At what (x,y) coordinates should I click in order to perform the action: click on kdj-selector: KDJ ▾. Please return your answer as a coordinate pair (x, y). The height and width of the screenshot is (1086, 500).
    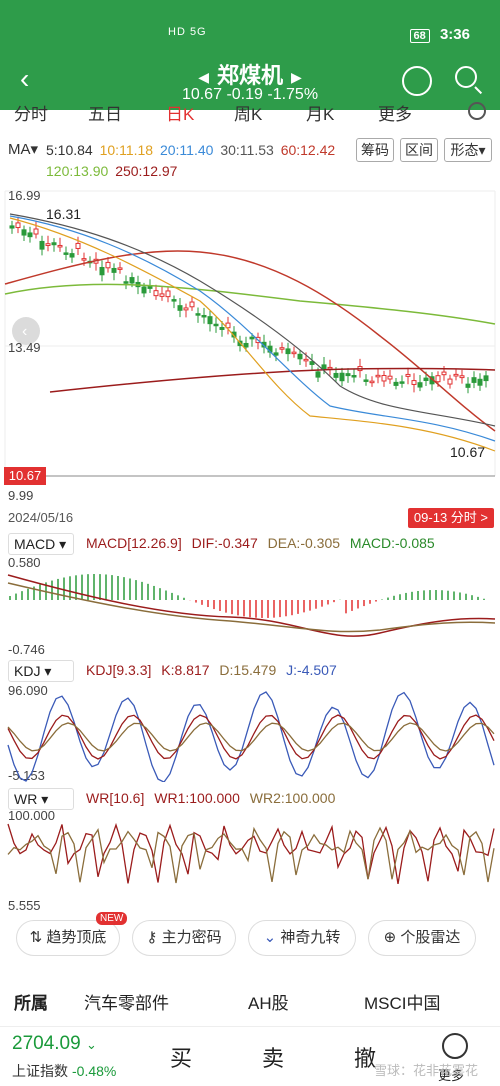
    Looking at the image, I should click on (41, 671).